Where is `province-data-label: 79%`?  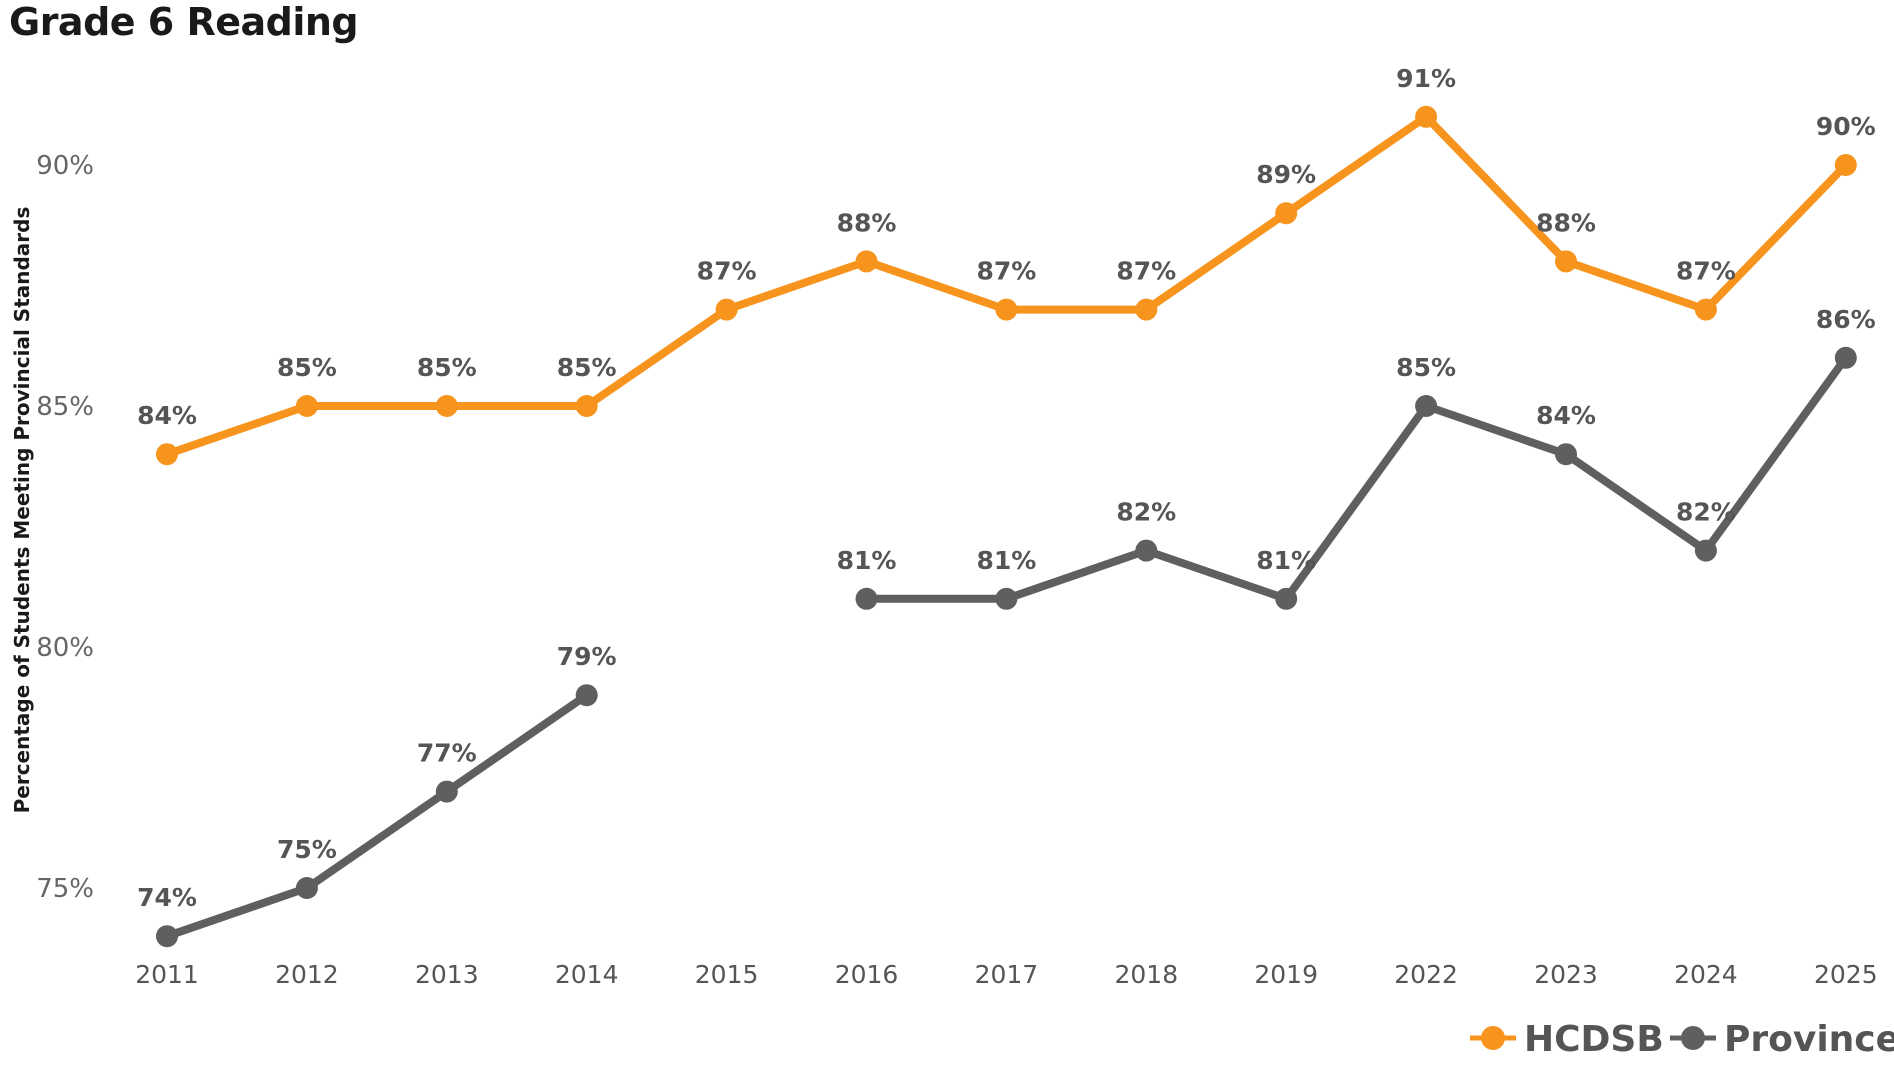 province-data-label: 79% is located at coordinates (587, 656).